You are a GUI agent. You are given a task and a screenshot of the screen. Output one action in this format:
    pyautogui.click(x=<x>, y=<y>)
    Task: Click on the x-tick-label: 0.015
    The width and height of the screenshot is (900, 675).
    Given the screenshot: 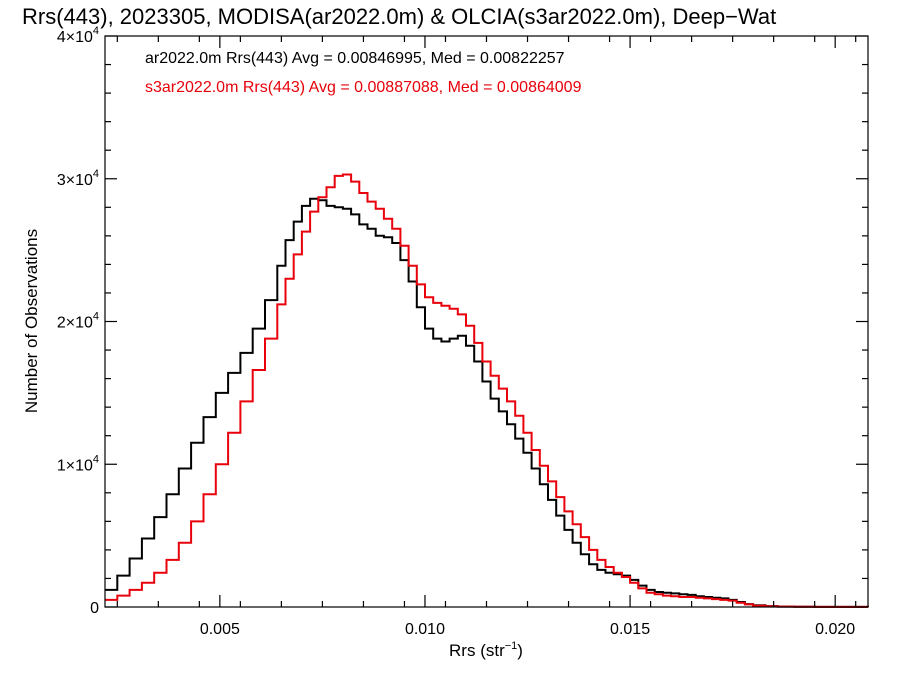 What is the action you would take?
    pyautogui.click(x=630, y=629)
    